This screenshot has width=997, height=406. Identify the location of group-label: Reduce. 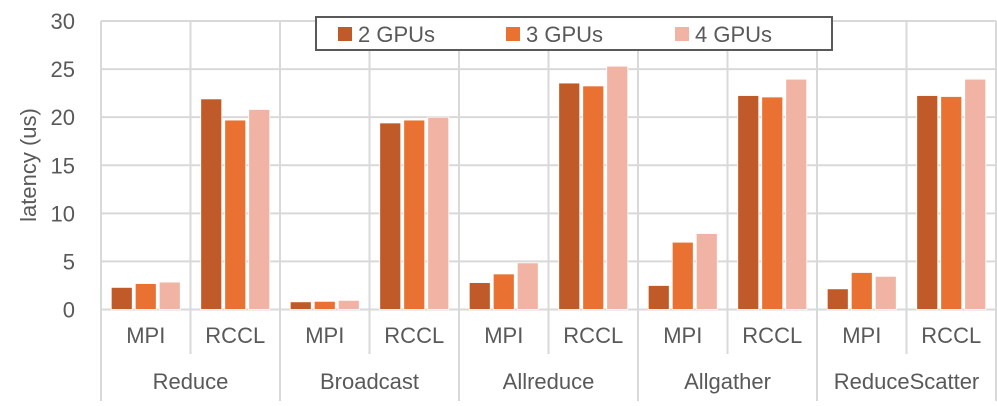
(191, 381).